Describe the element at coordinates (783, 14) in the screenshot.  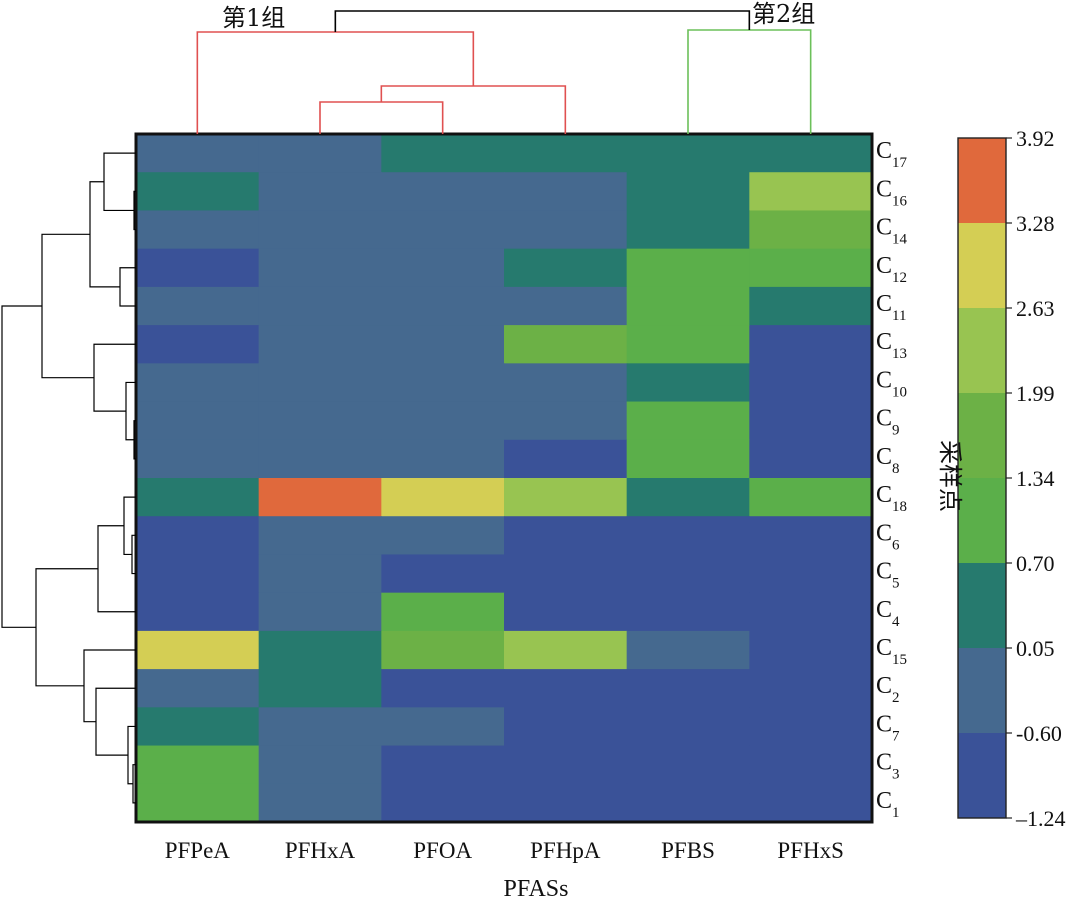
I see `group-label: 第2组` at that location.